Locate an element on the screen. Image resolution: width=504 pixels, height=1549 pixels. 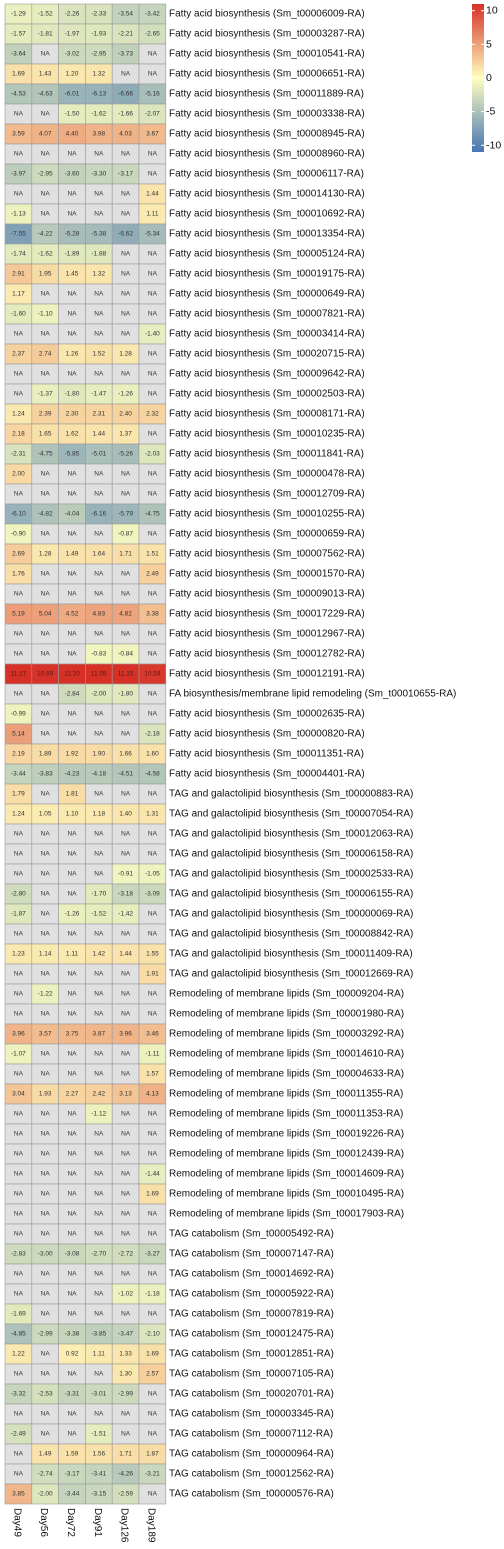
cell-value: -0.99 is located at coordinates (18, 714).